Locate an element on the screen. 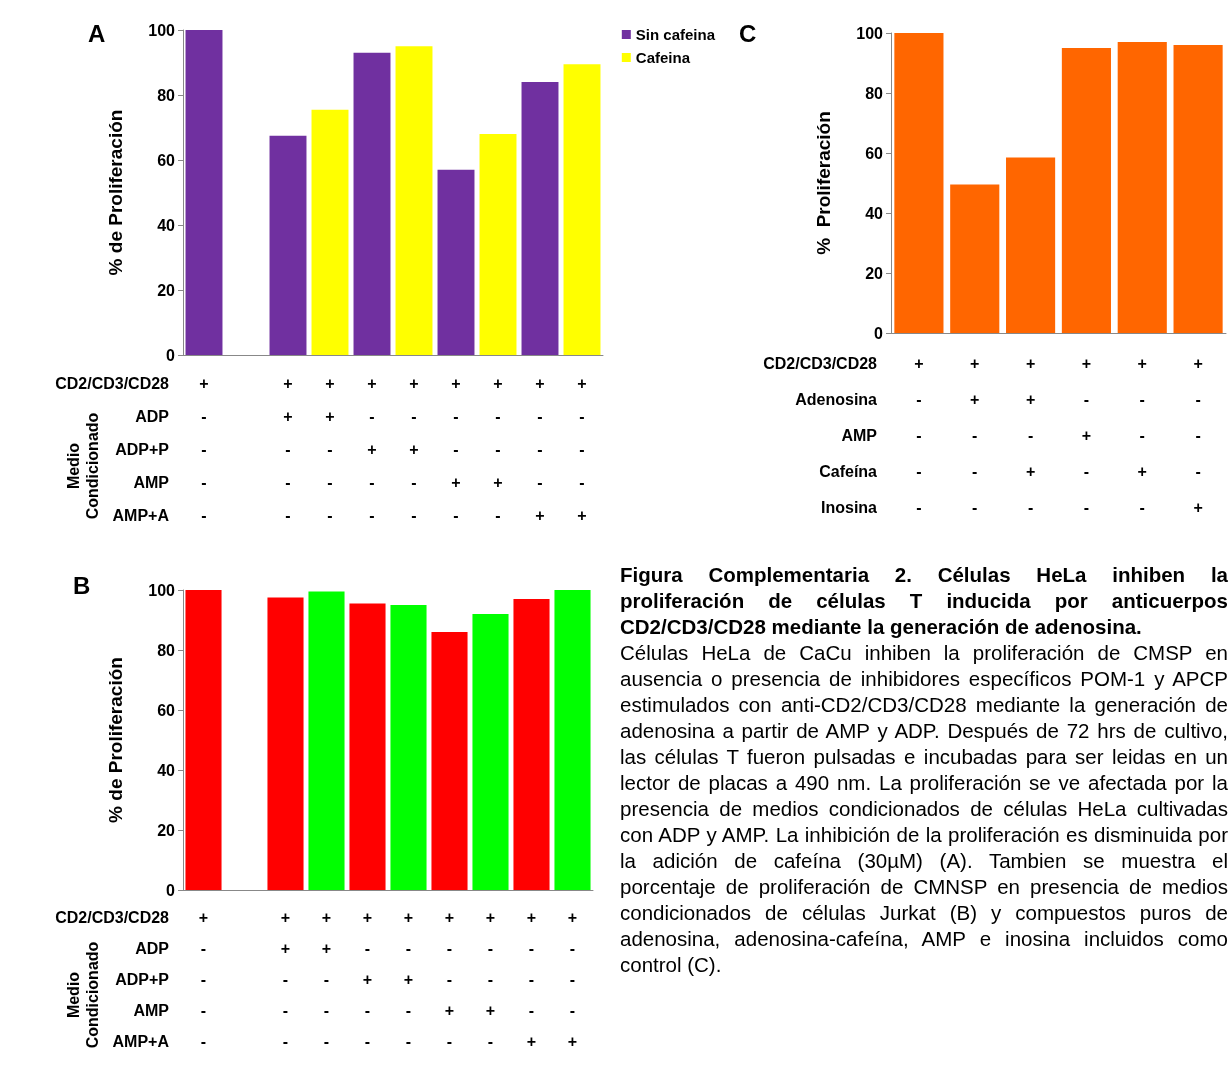 This screenshot has width=1230, height=1080. chart-title: C is located at coordinates (748, 33).